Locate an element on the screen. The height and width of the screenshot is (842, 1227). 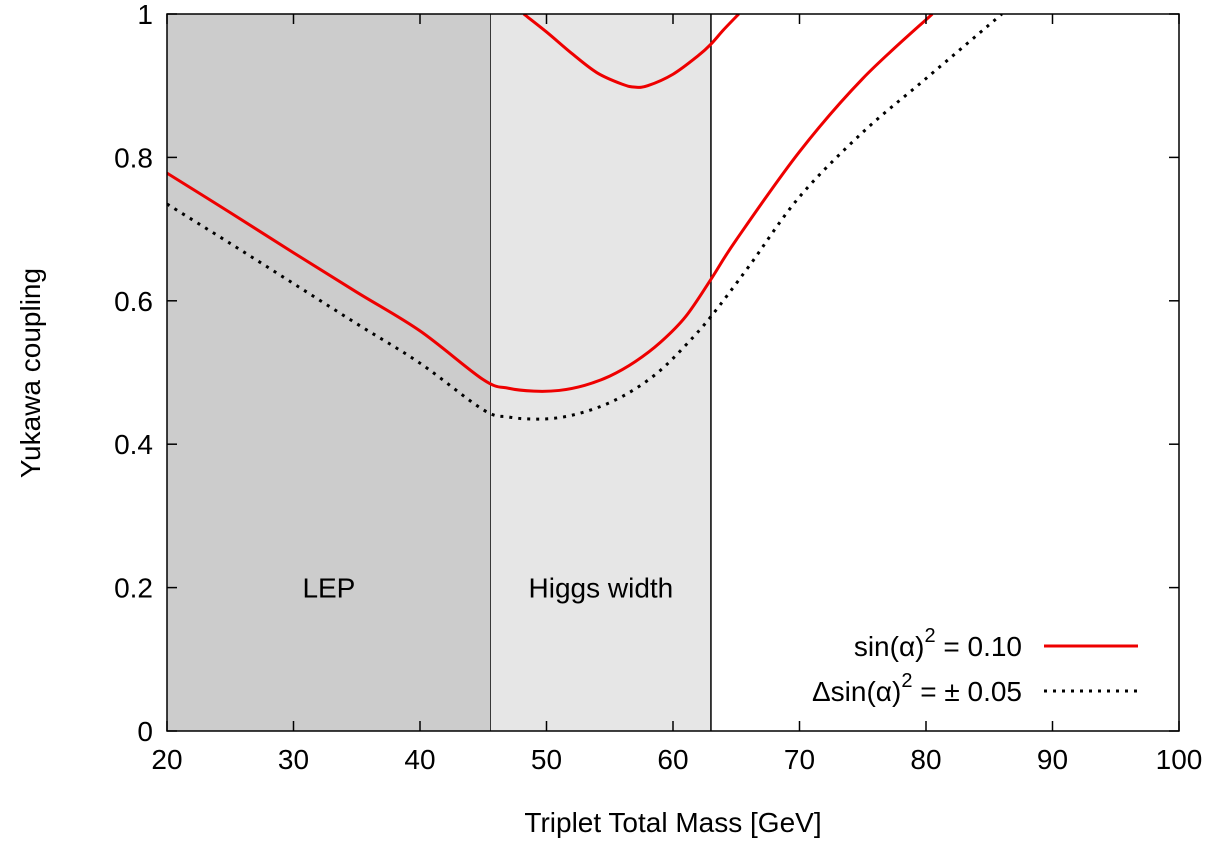
y-tick-label: 1 is located at coordinates (145, 15).